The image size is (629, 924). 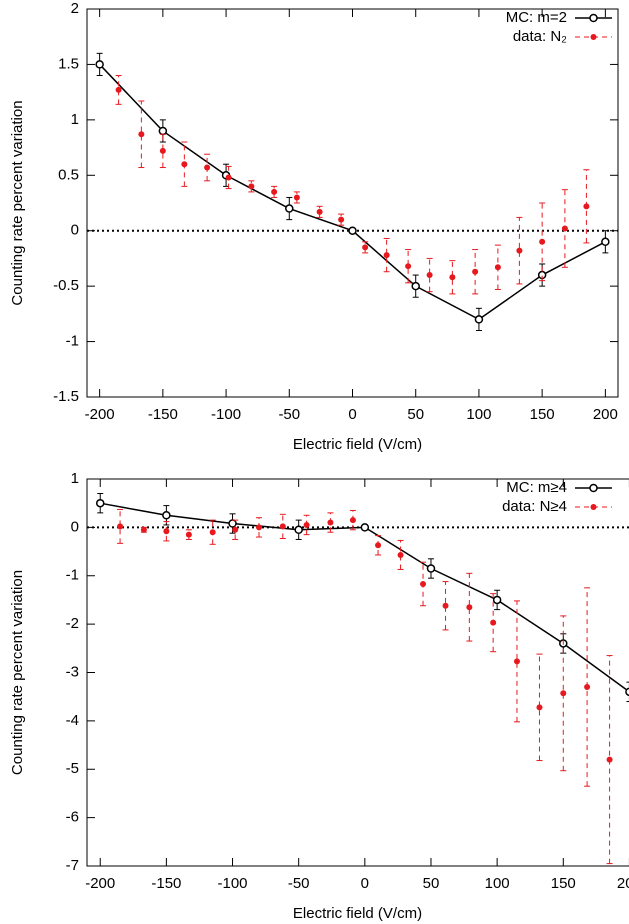 What do you see at coordinates (75, 8) in the screenshot?
I see `y-tick-label: 2` at bounding box center [75, 8].